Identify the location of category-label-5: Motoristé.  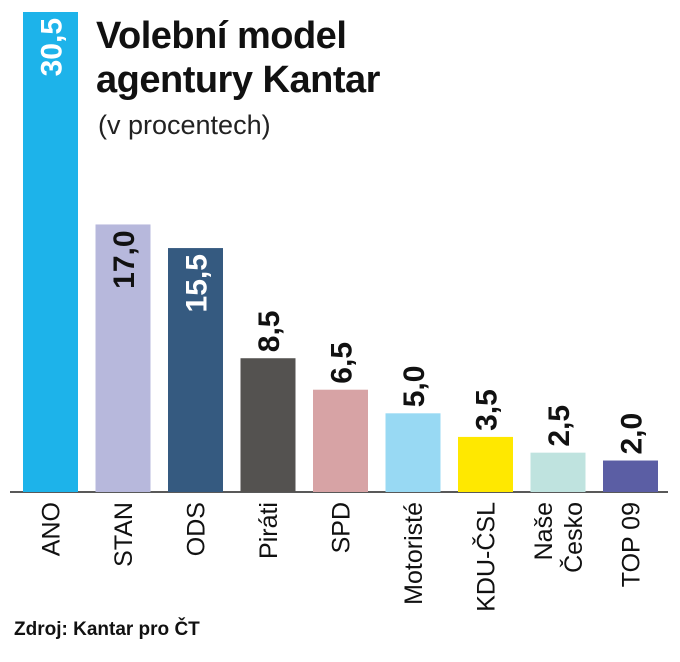
(414, 553).